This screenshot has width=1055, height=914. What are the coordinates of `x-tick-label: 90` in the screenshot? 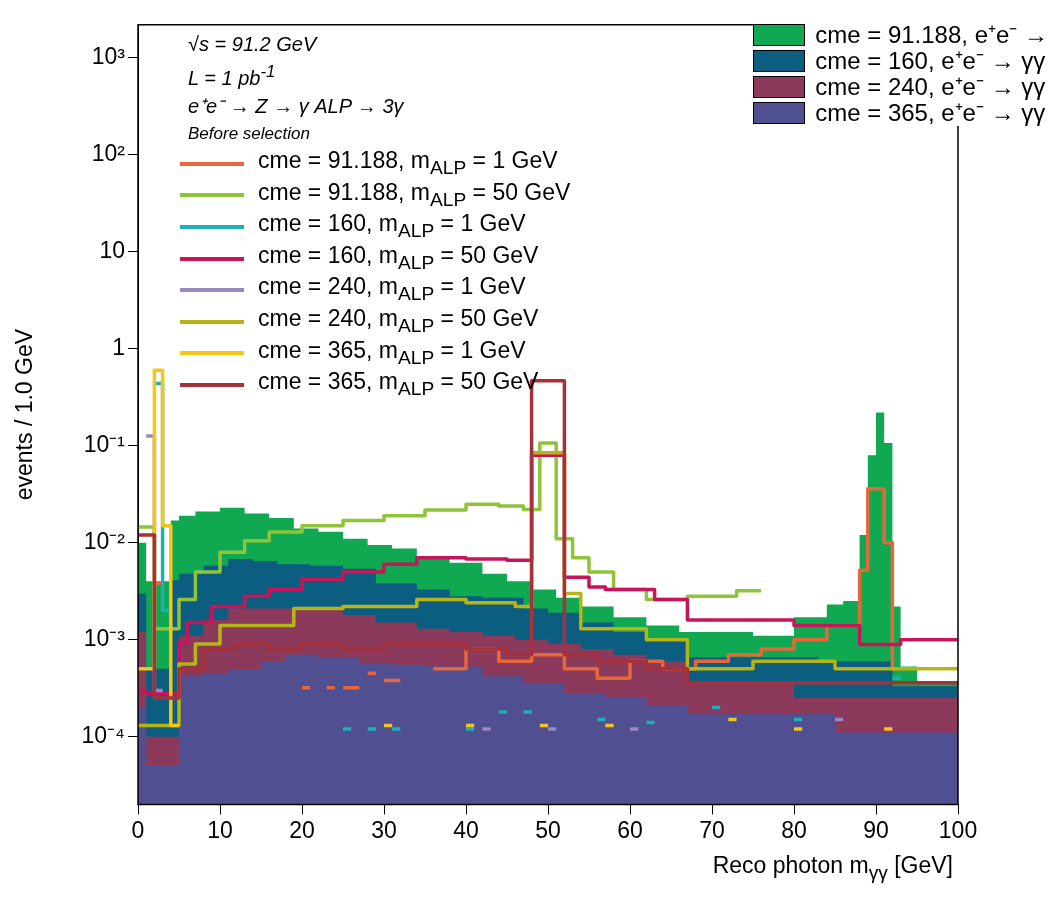 It's located at (876, 829).